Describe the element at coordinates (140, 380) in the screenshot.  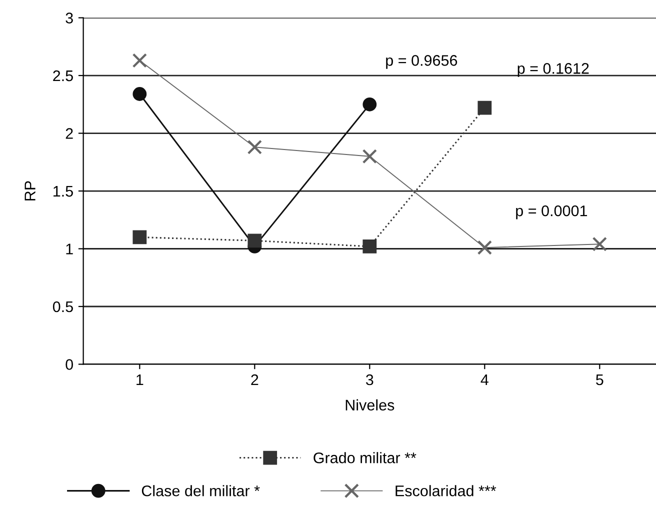
I see `x-tick-label: 1` at that location.